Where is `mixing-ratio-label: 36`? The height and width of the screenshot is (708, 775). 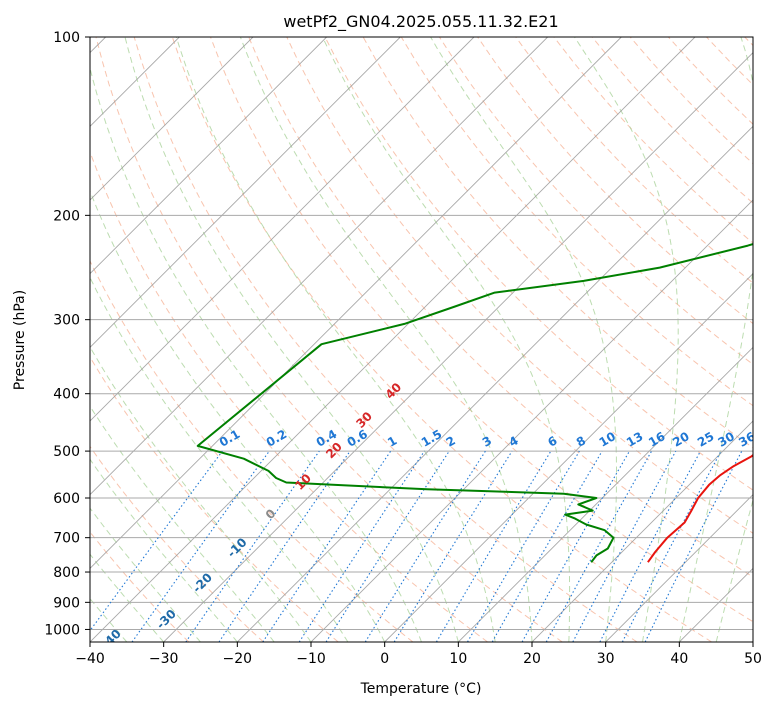 mixing-ratio-label: 36 is located at coordinates (746, 439).